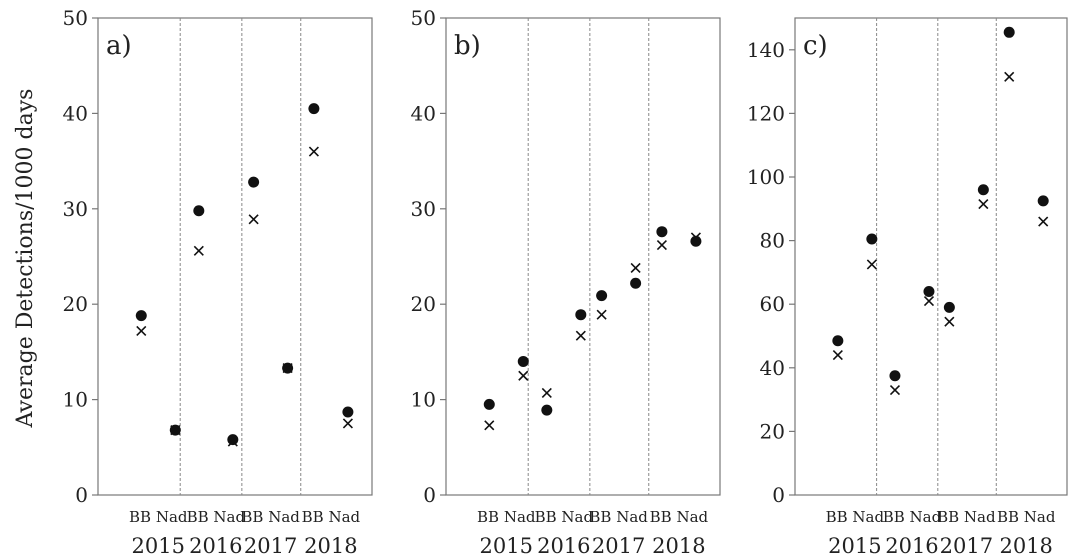  Describe the element at coordinates (772, 241) in the screenshot. I see `y-tick-label: 80` at that location.